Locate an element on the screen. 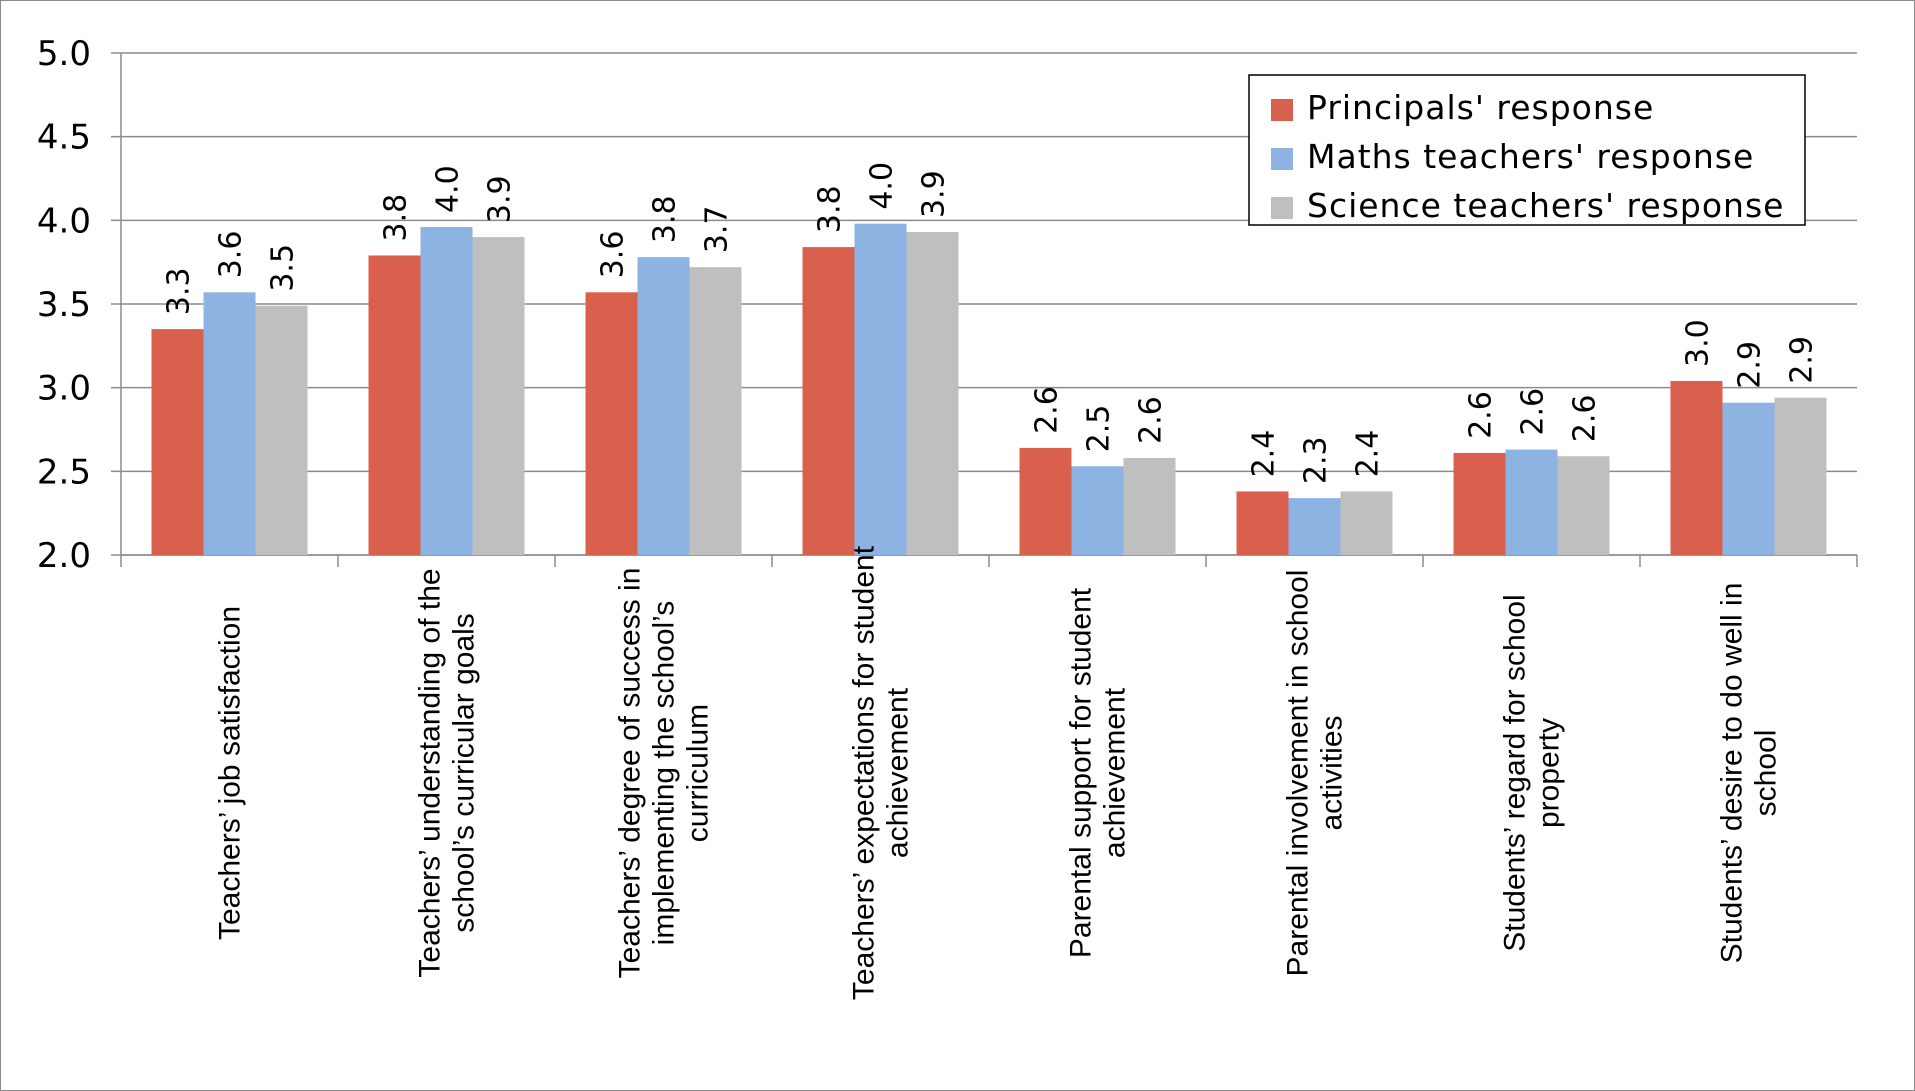  category-label: curriculum is located at coordinates (698, 773).